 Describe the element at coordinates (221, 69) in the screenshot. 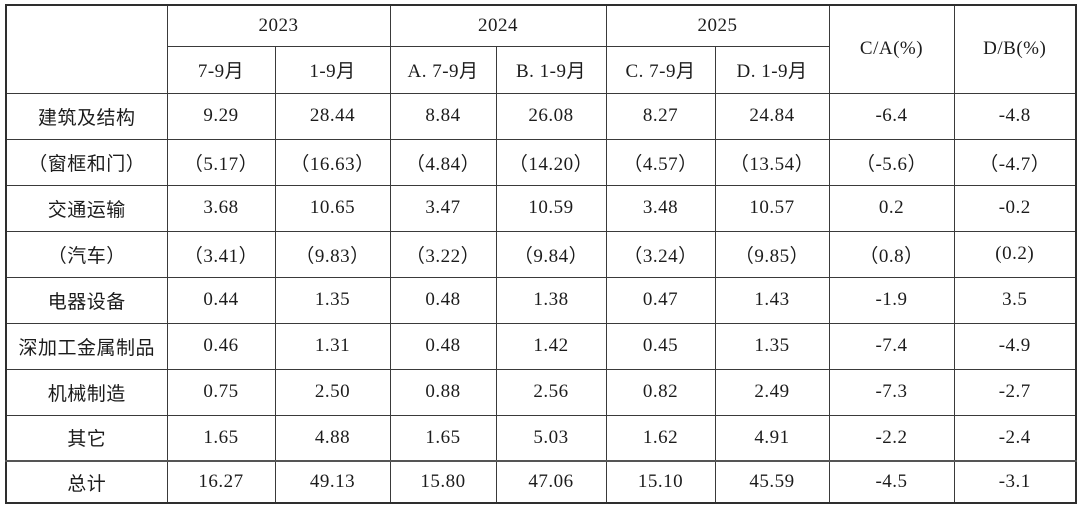

I see `period-header: 7-9月` at that location.